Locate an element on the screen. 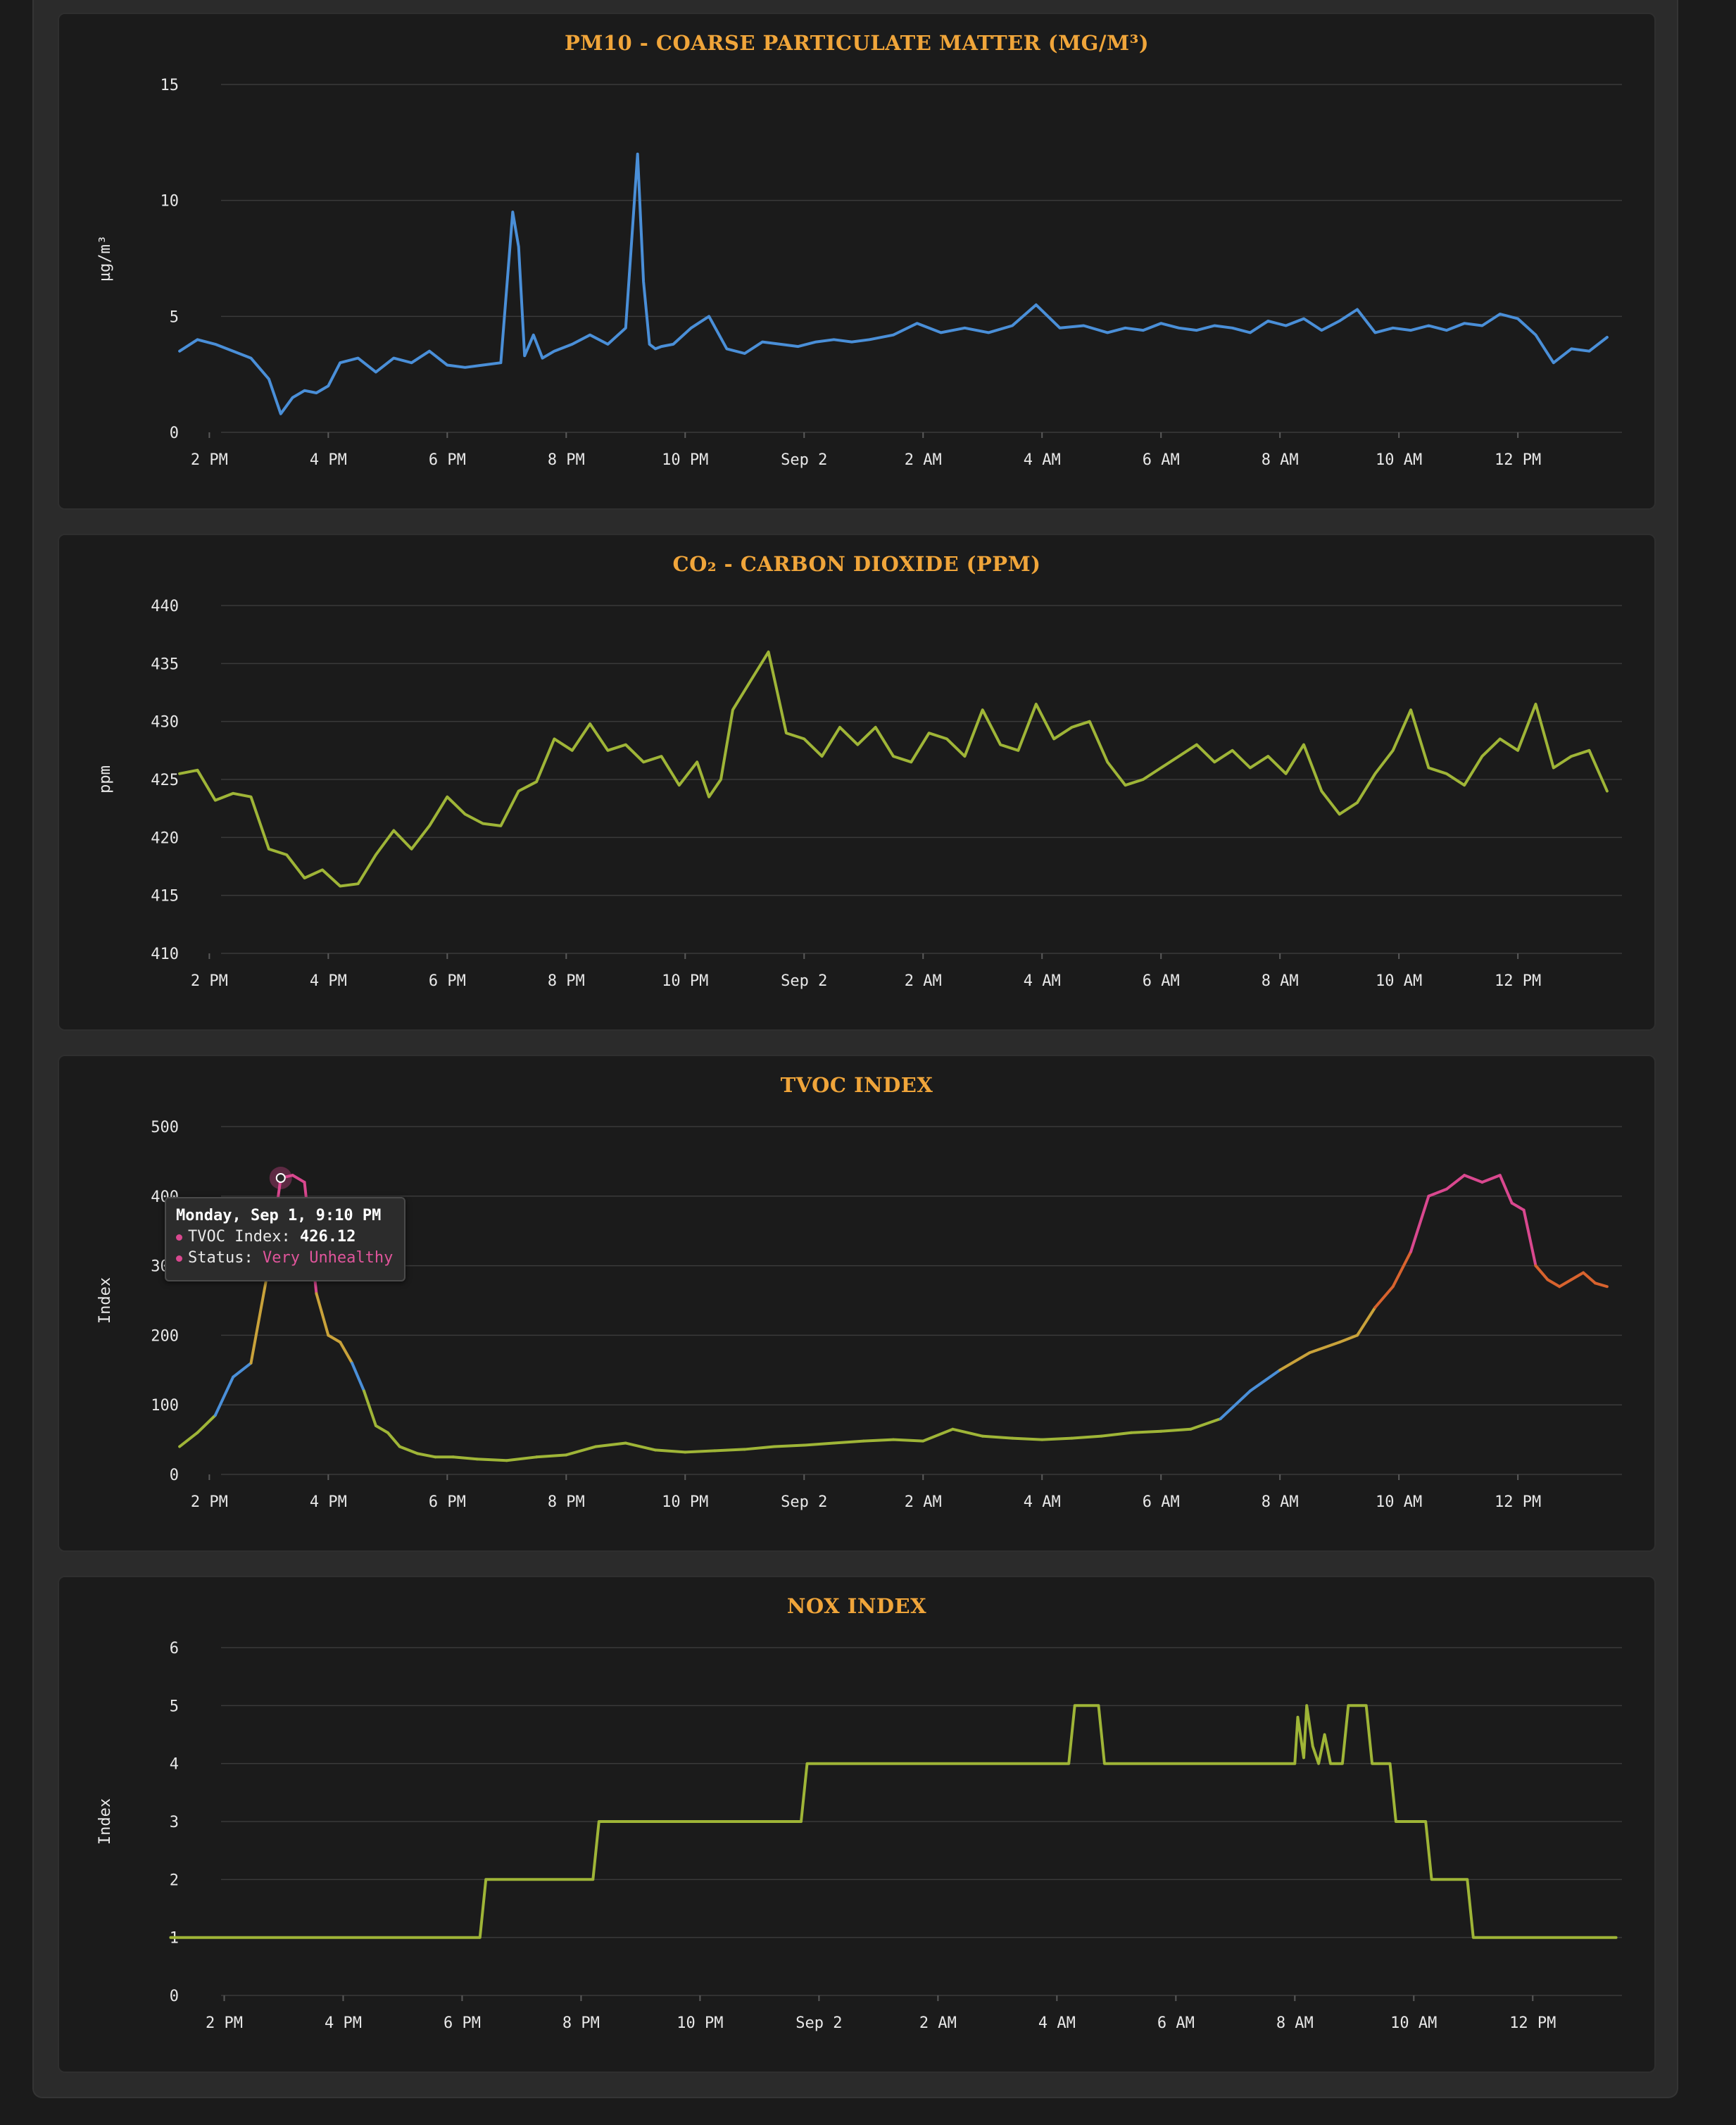 The image size is (1736, 2125). pm10-chart-title: PM10 - COARSE PARTICULATE MATTER (MG/M³) is located at coordinates (857, 43).